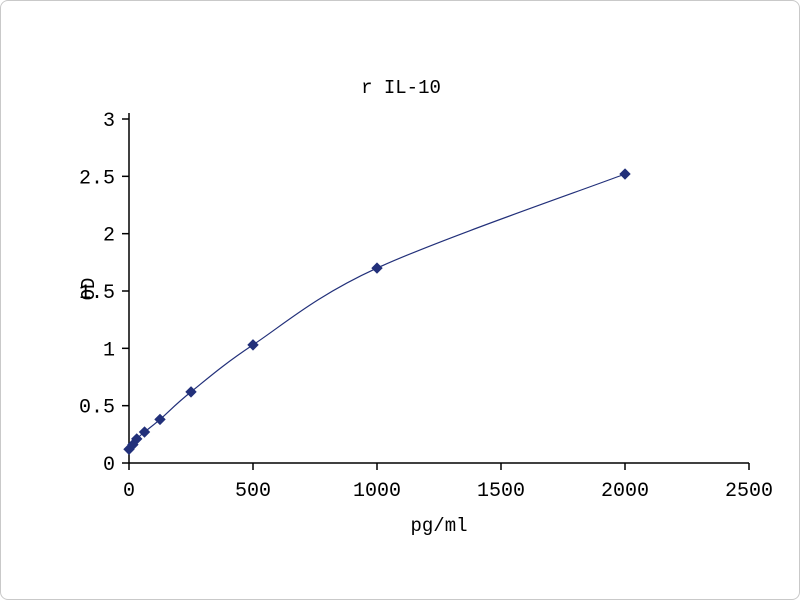 The image size is (800, 600). I want to click on x-tick-label: 2000, so click(625, 491).